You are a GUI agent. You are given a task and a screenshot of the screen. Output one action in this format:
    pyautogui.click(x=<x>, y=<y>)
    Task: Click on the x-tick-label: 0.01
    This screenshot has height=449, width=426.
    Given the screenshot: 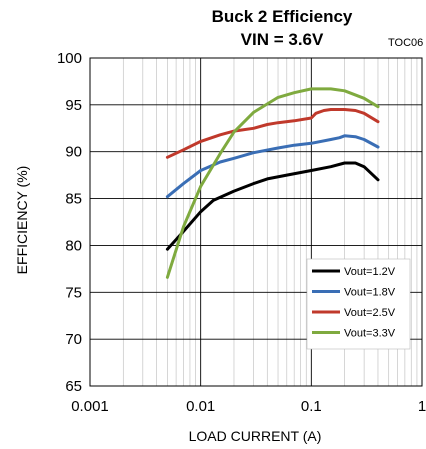 What is the action you would take?
    pyautogui.click(x=200, y=406)
    